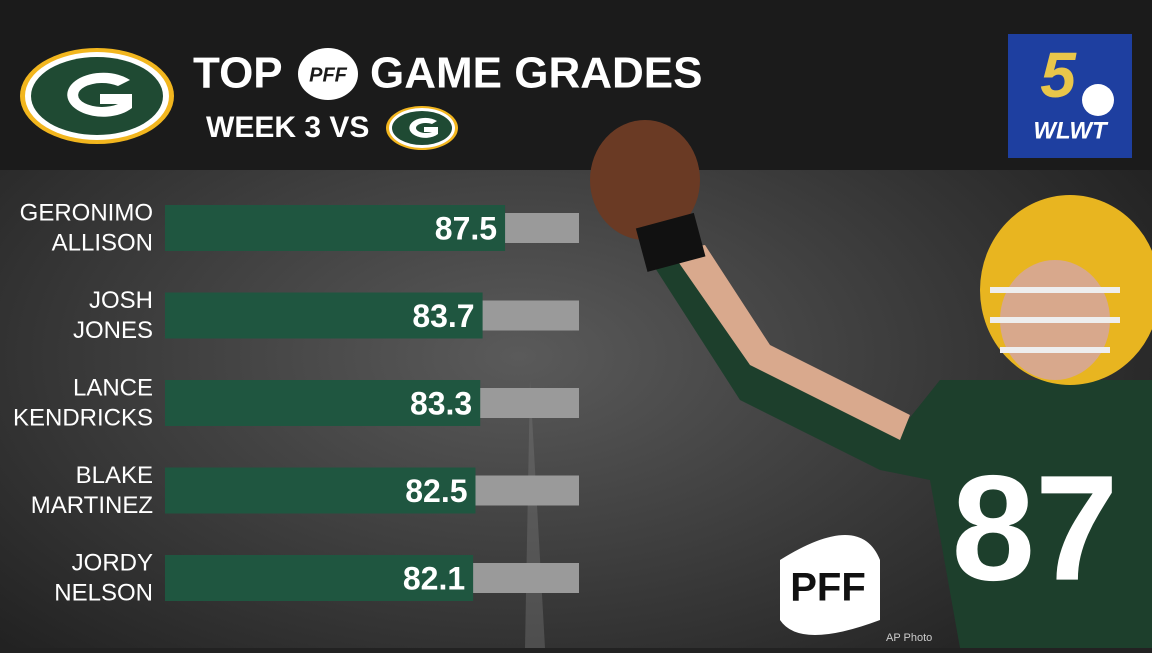 The height and width of the screenshot is (653, 1152). What do you see at coordinates (113, 387) in the screenshot?
I see `category-label: LANCE` at bounding box center [113, 387].